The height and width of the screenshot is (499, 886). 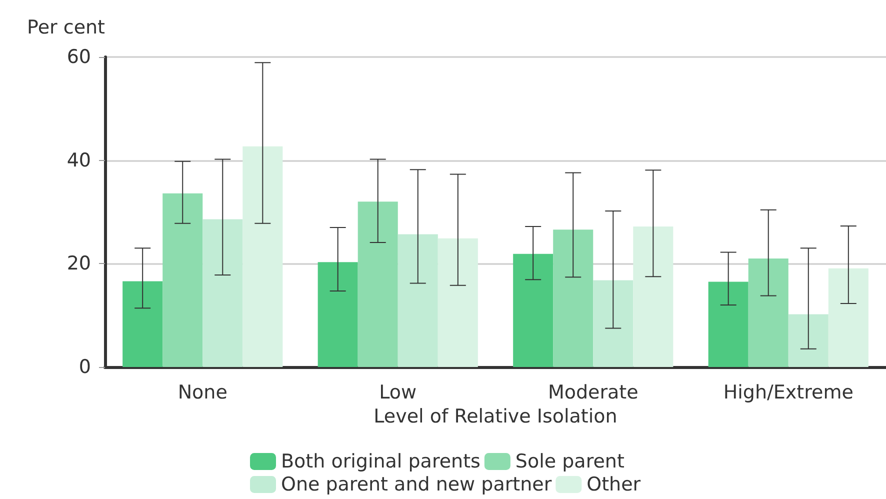 What do you see at coordinates (380, 461) in the screenshot?
I see `legend-label: Both original parents` at bounding box center [380, 461].